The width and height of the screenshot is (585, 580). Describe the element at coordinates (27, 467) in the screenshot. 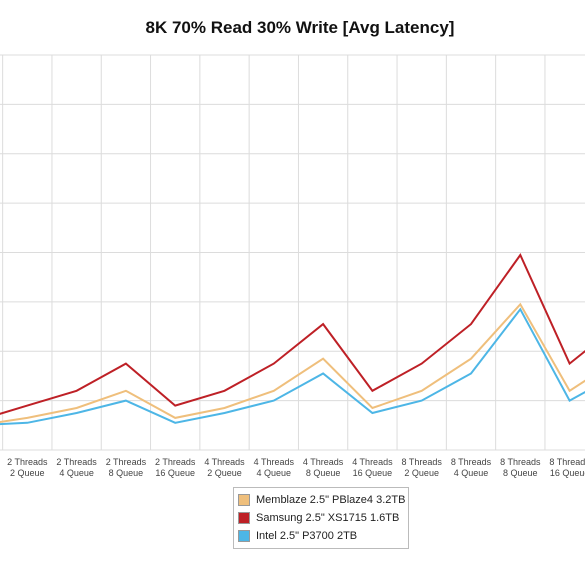

I see `x-tick-label: 2 Threads 2 Queue` at that location.